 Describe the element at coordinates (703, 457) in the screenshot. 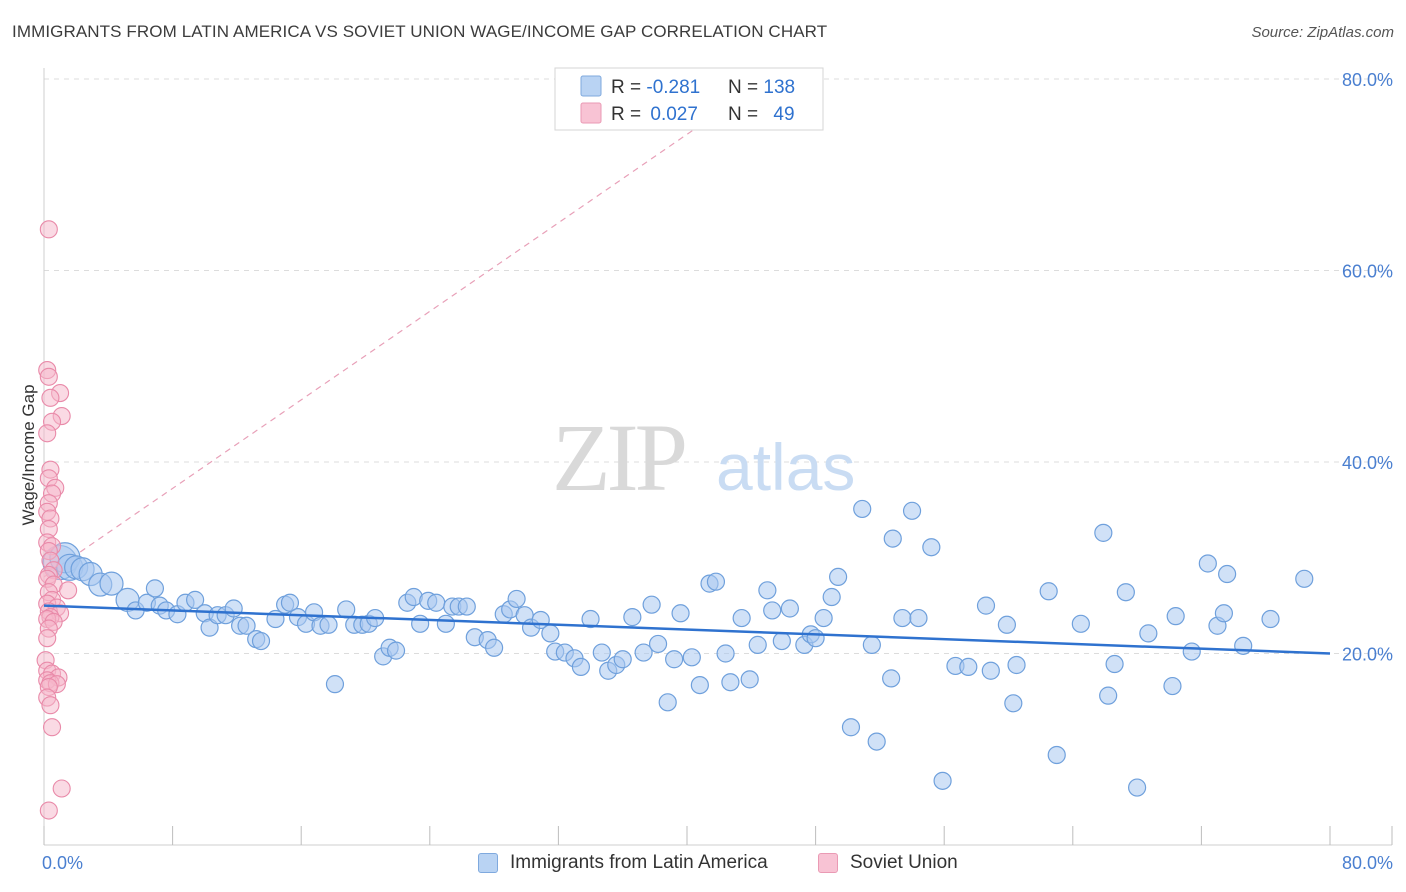

I see `watermark: ZIP atlas` at that location.